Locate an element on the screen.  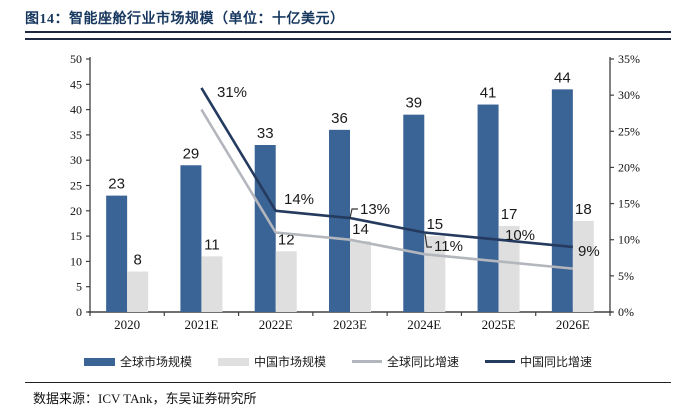
left-axis-tick-label: 10 is located at coordinates (76, 261).